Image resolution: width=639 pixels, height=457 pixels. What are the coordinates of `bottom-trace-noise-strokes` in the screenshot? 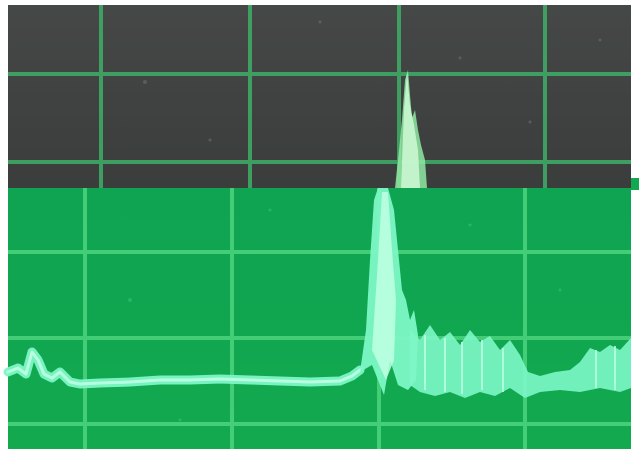 It's located at (520, 364).